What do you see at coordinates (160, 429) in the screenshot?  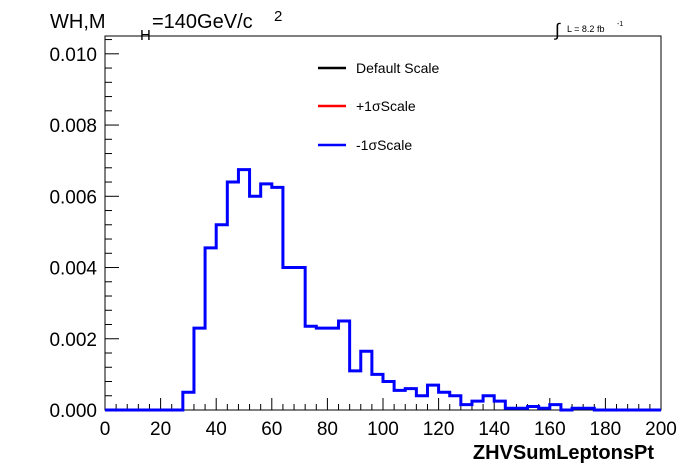 I see `x-tick-label: 20` at bounding box center [160, 429].